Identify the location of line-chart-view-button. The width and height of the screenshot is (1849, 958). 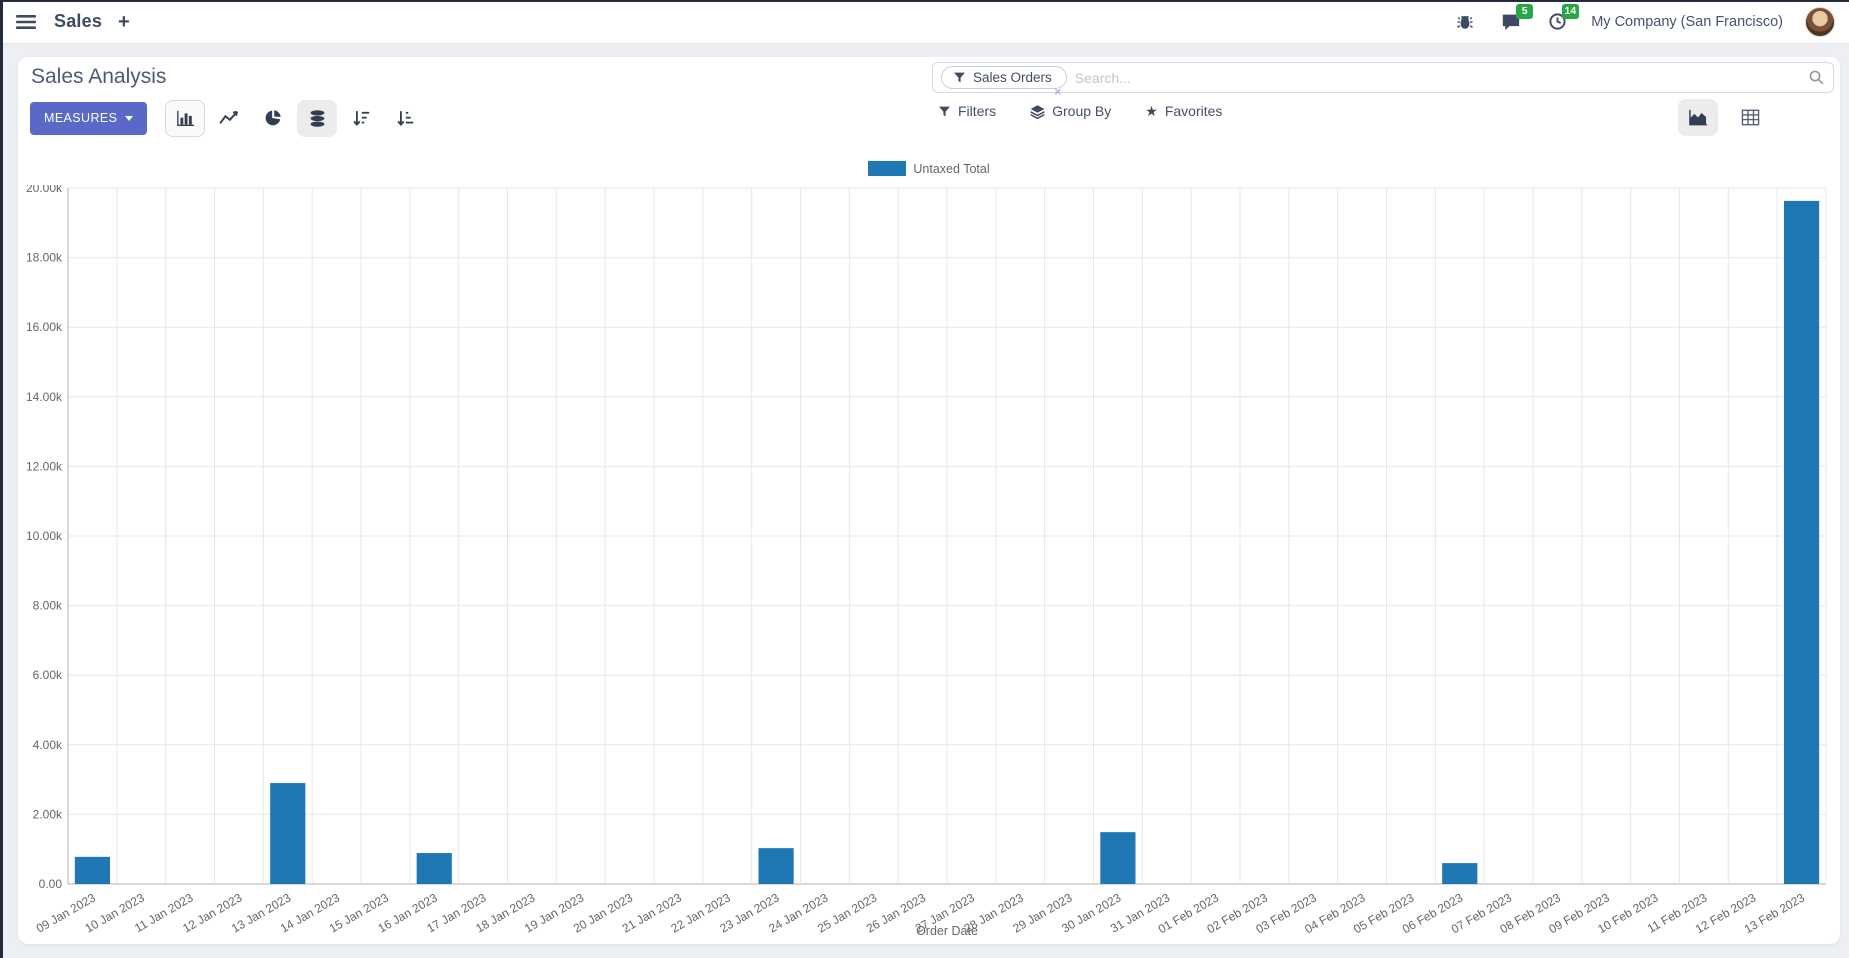
(229, 118).